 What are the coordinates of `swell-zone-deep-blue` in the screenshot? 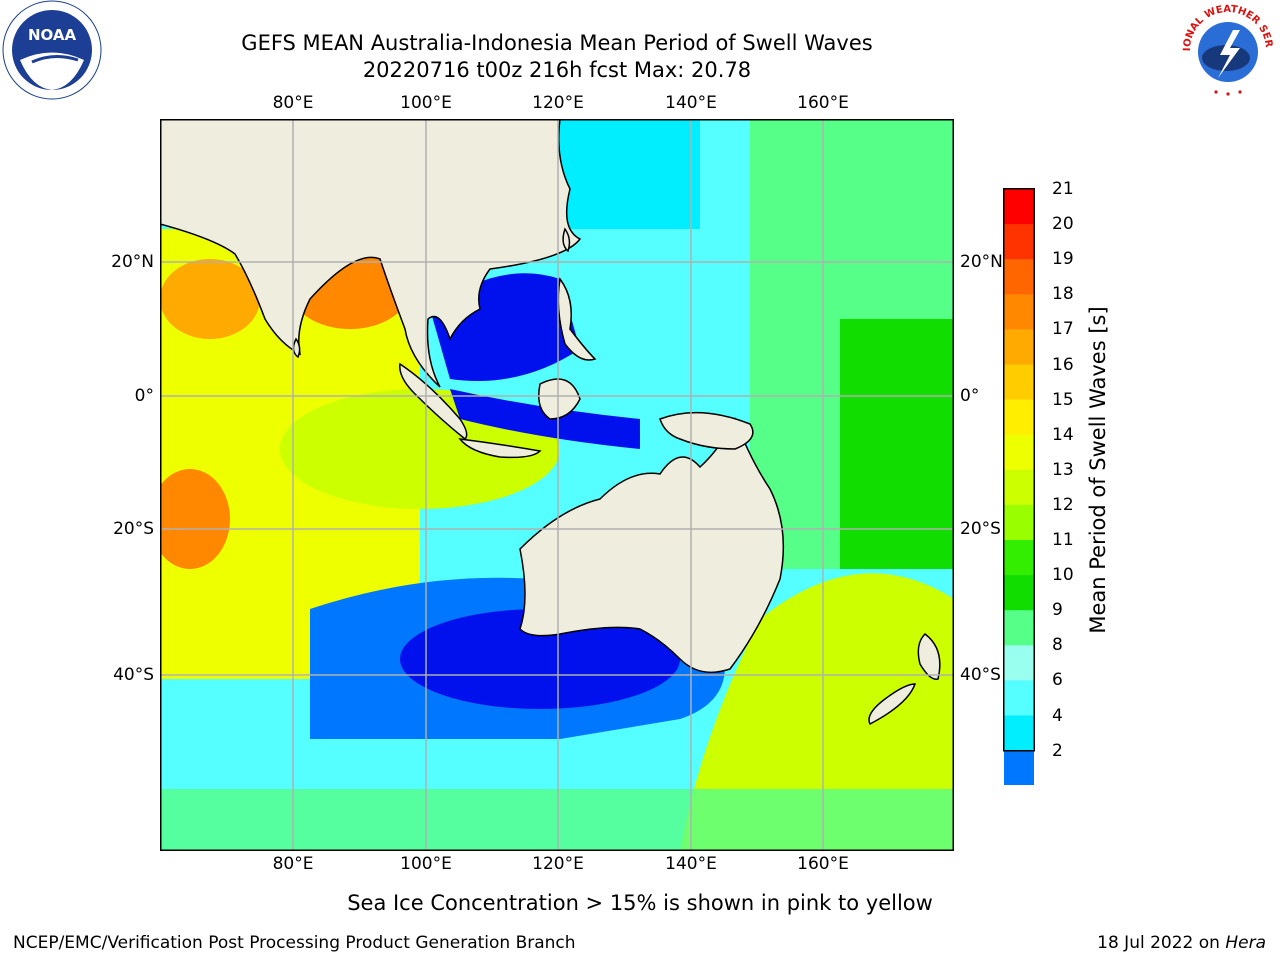 It's located at (540, 659).